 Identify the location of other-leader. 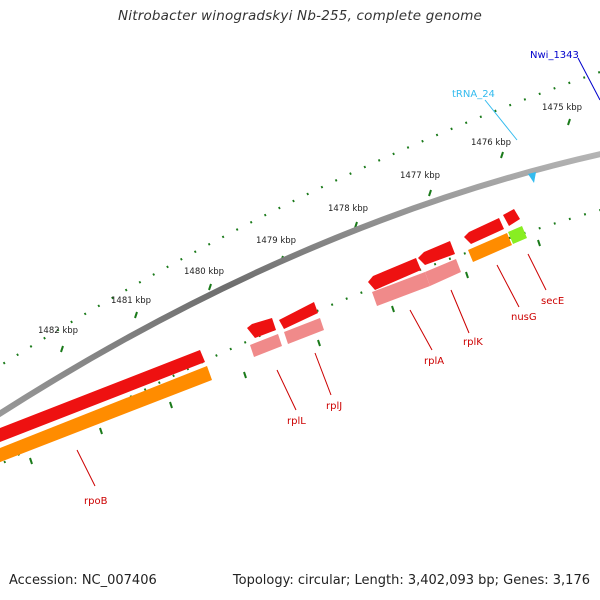
(588, 79).